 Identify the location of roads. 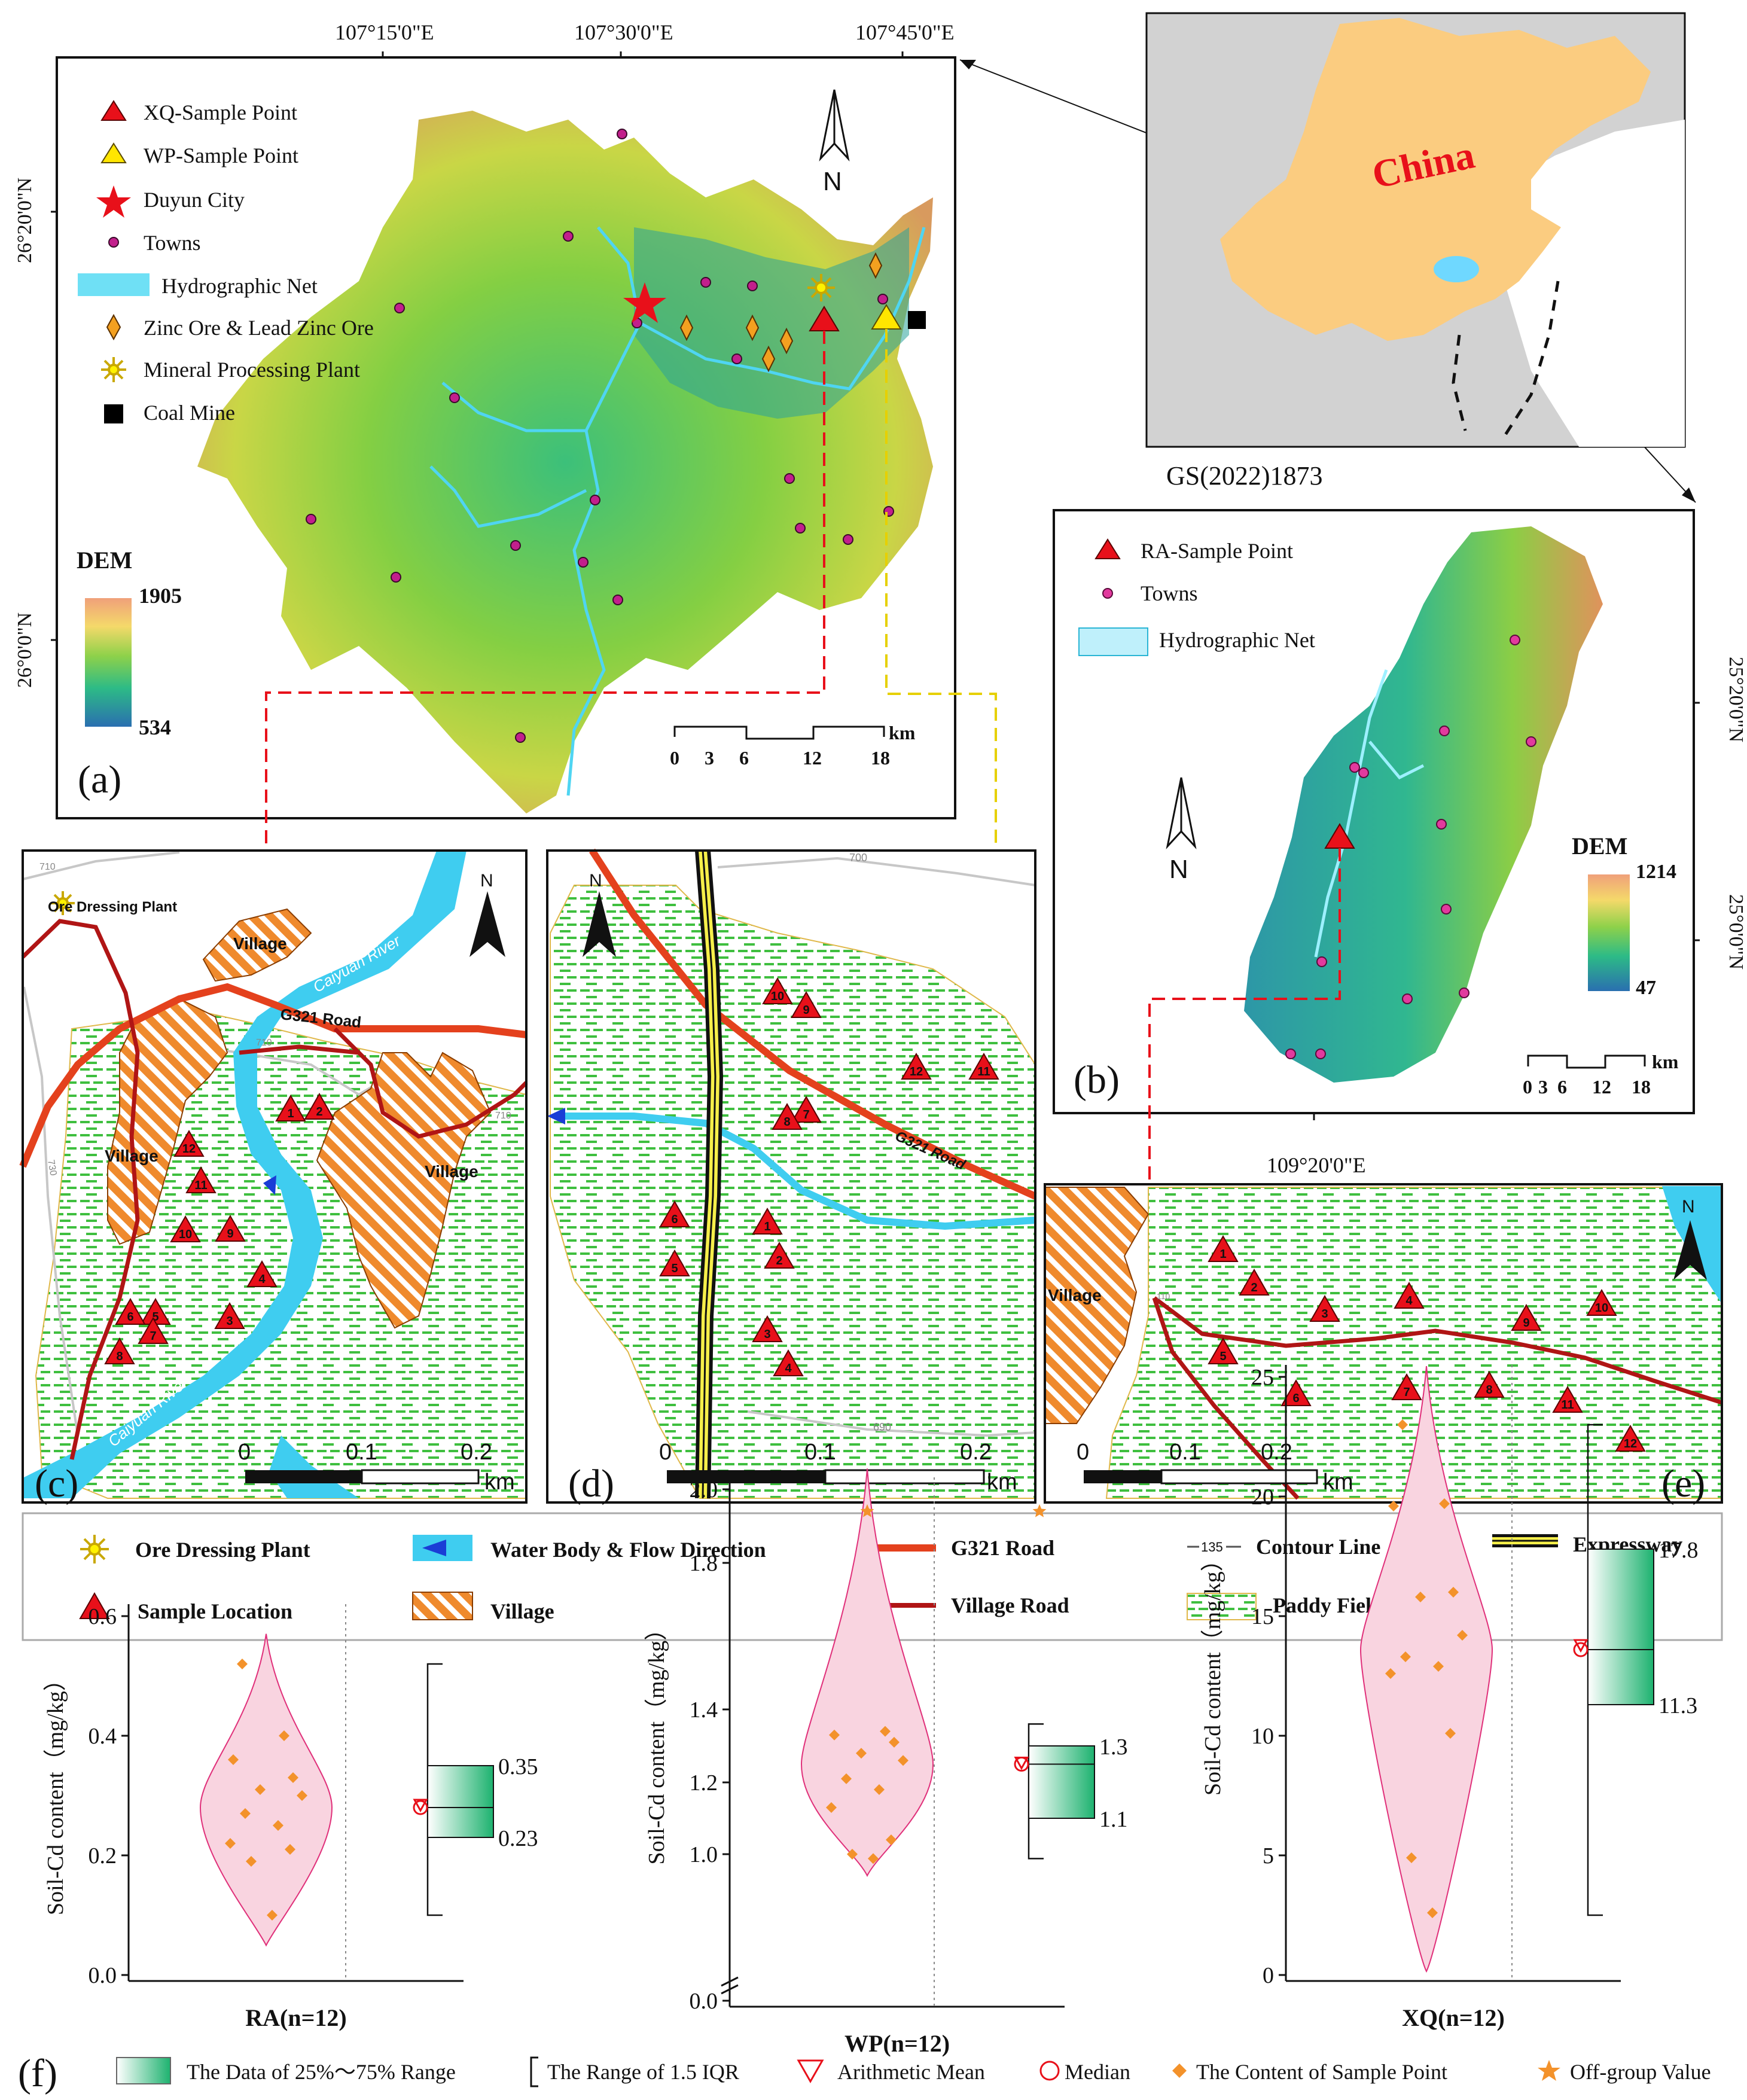
(273, 1189).